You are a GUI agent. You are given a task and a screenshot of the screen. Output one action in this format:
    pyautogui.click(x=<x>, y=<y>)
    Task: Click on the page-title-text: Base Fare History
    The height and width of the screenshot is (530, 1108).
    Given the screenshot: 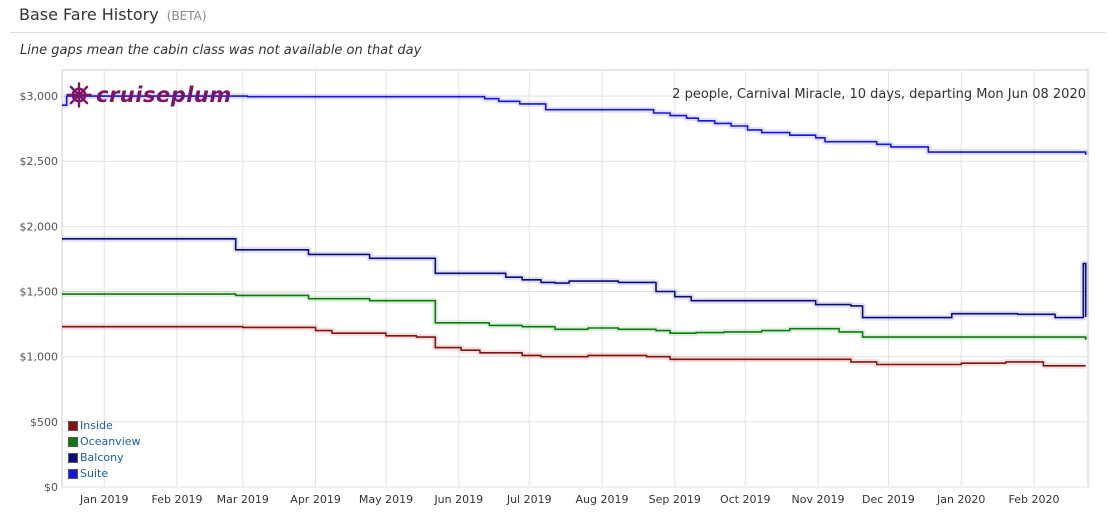 What is the action you would take?
    pyautogui.click(x=89, y=14)
    